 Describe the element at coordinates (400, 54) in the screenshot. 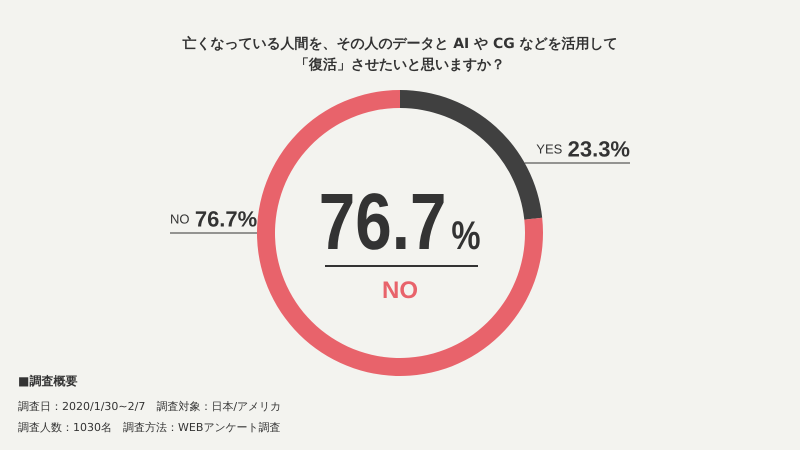

I see `chart-title: 亡くなっている人間を、その人のデータと AI や CG などを活用して「復活」させたいと思いますか？` at that location.